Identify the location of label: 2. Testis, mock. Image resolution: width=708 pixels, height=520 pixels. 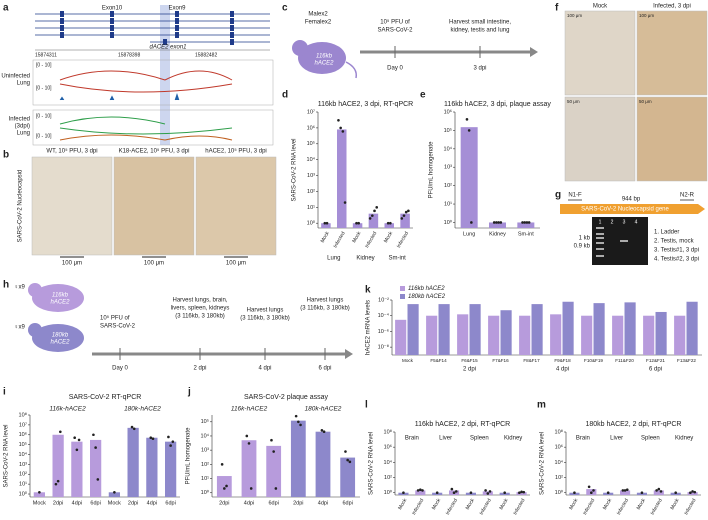
(674, 242).